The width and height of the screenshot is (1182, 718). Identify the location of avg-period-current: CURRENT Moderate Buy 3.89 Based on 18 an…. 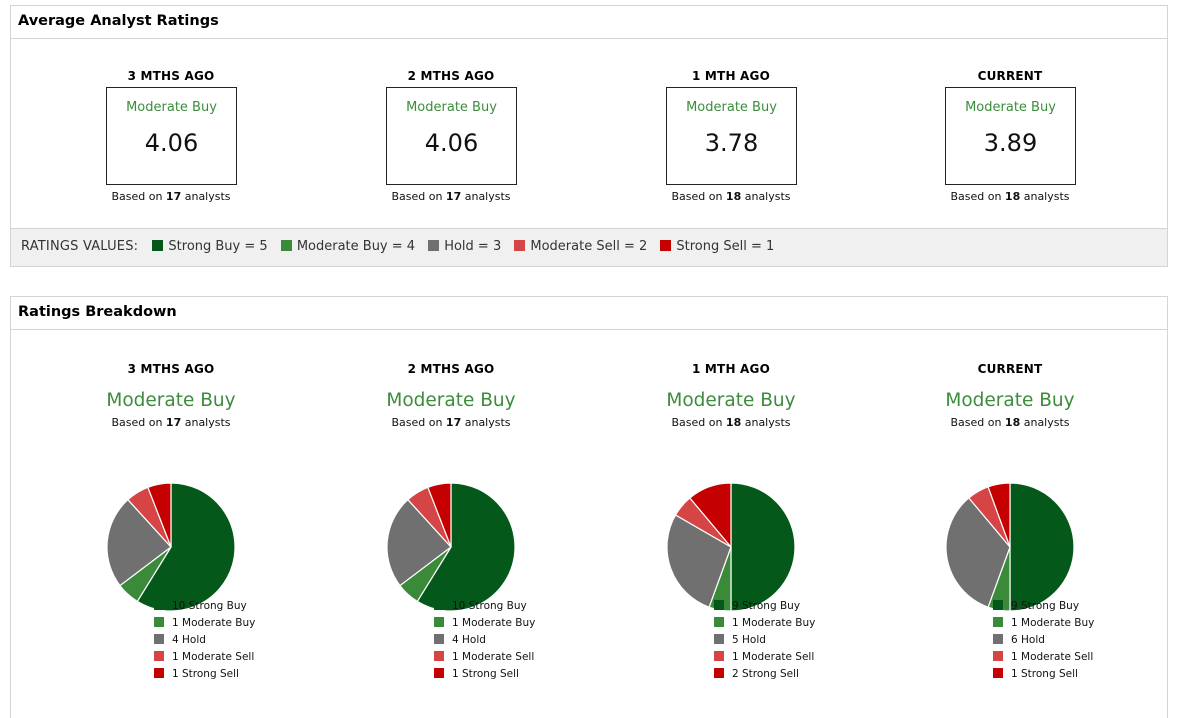
(1010, 136).